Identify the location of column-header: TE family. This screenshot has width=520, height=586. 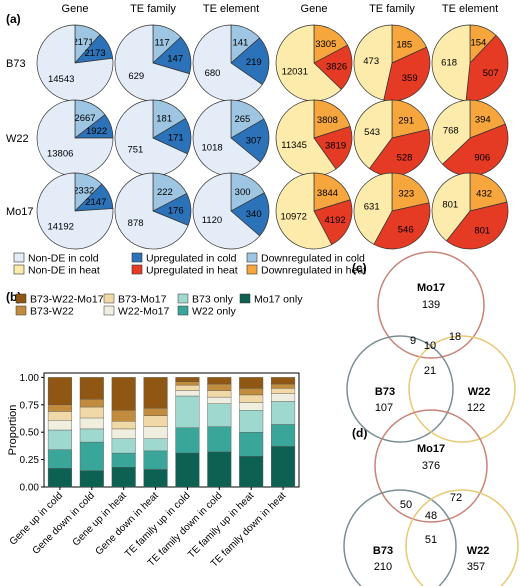
(153, 9).